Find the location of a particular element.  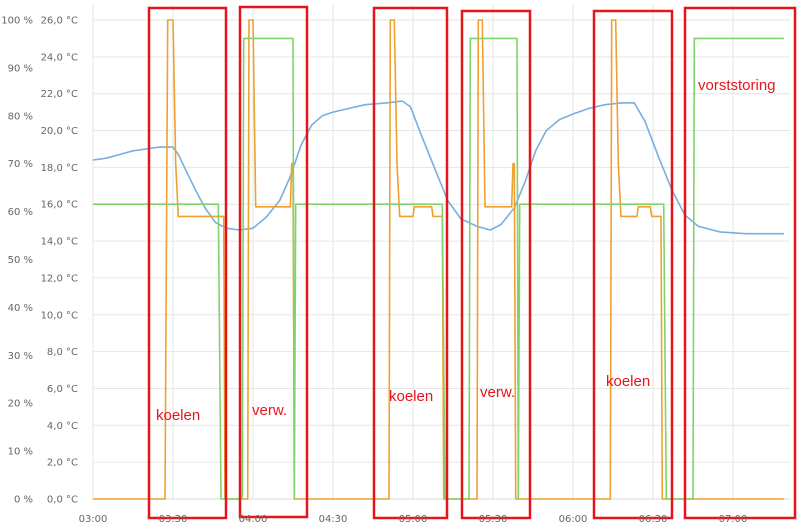

y-tick-label-temp: 22,0 °C is located at coordinates (59, 94).